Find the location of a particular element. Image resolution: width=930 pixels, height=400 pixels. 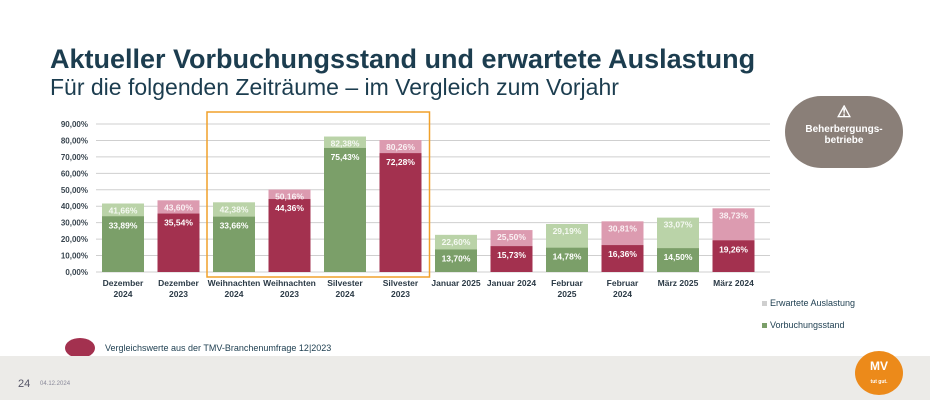

data-label-prebooking: 33,89% is located at coordinates (123, 225).